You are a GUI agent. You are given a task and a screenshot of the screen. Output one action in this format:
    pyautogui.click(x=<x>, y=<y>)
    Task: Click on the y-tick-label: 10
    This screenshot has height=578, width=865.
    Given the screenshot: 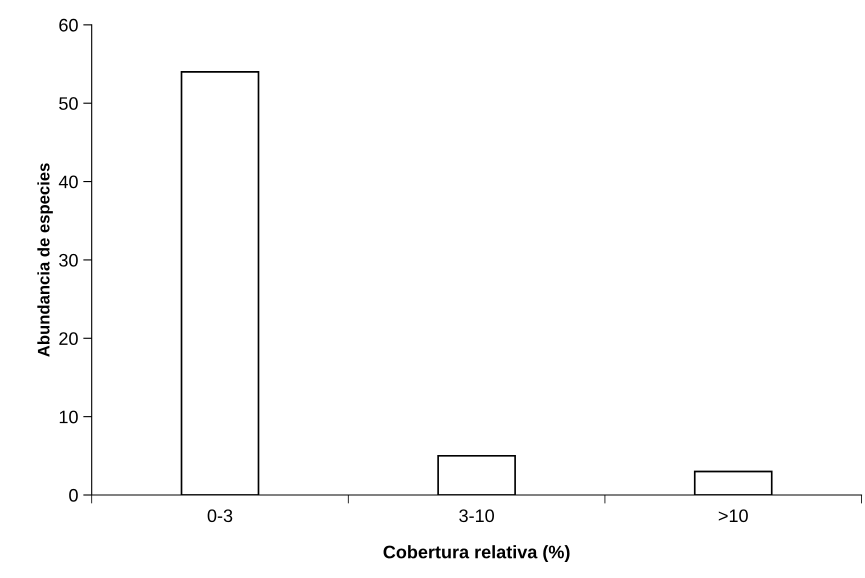 What is the action you would take?
    pyautogui.click(x=69, y=417)
    